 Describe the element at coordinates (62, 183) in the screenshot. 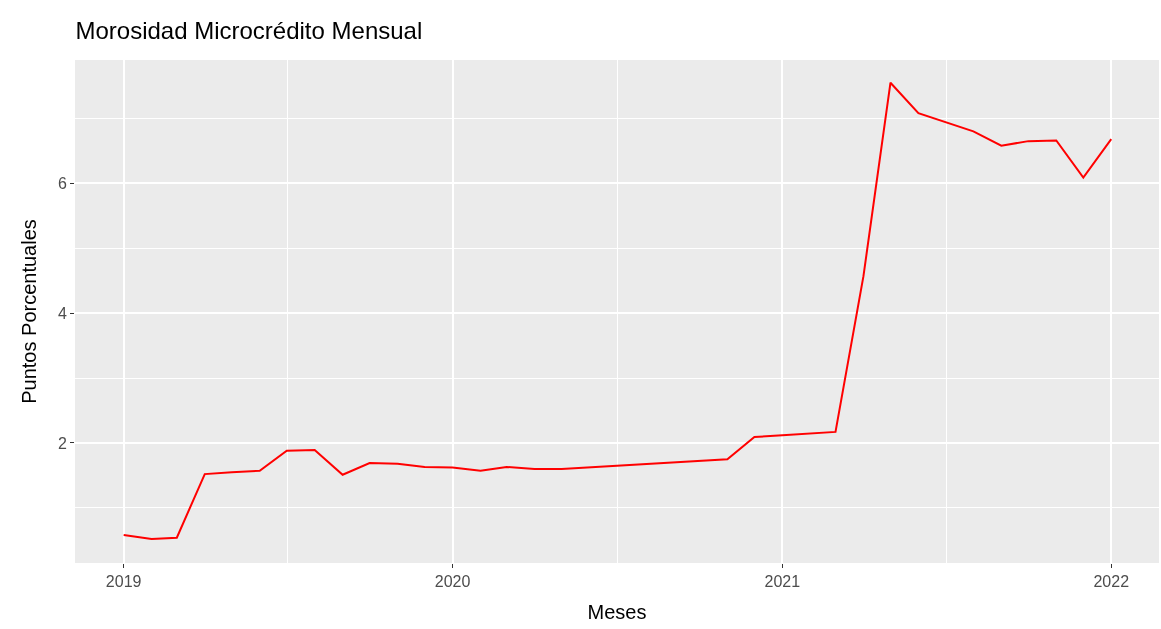

I see `y-tick-label: 6` at that location.